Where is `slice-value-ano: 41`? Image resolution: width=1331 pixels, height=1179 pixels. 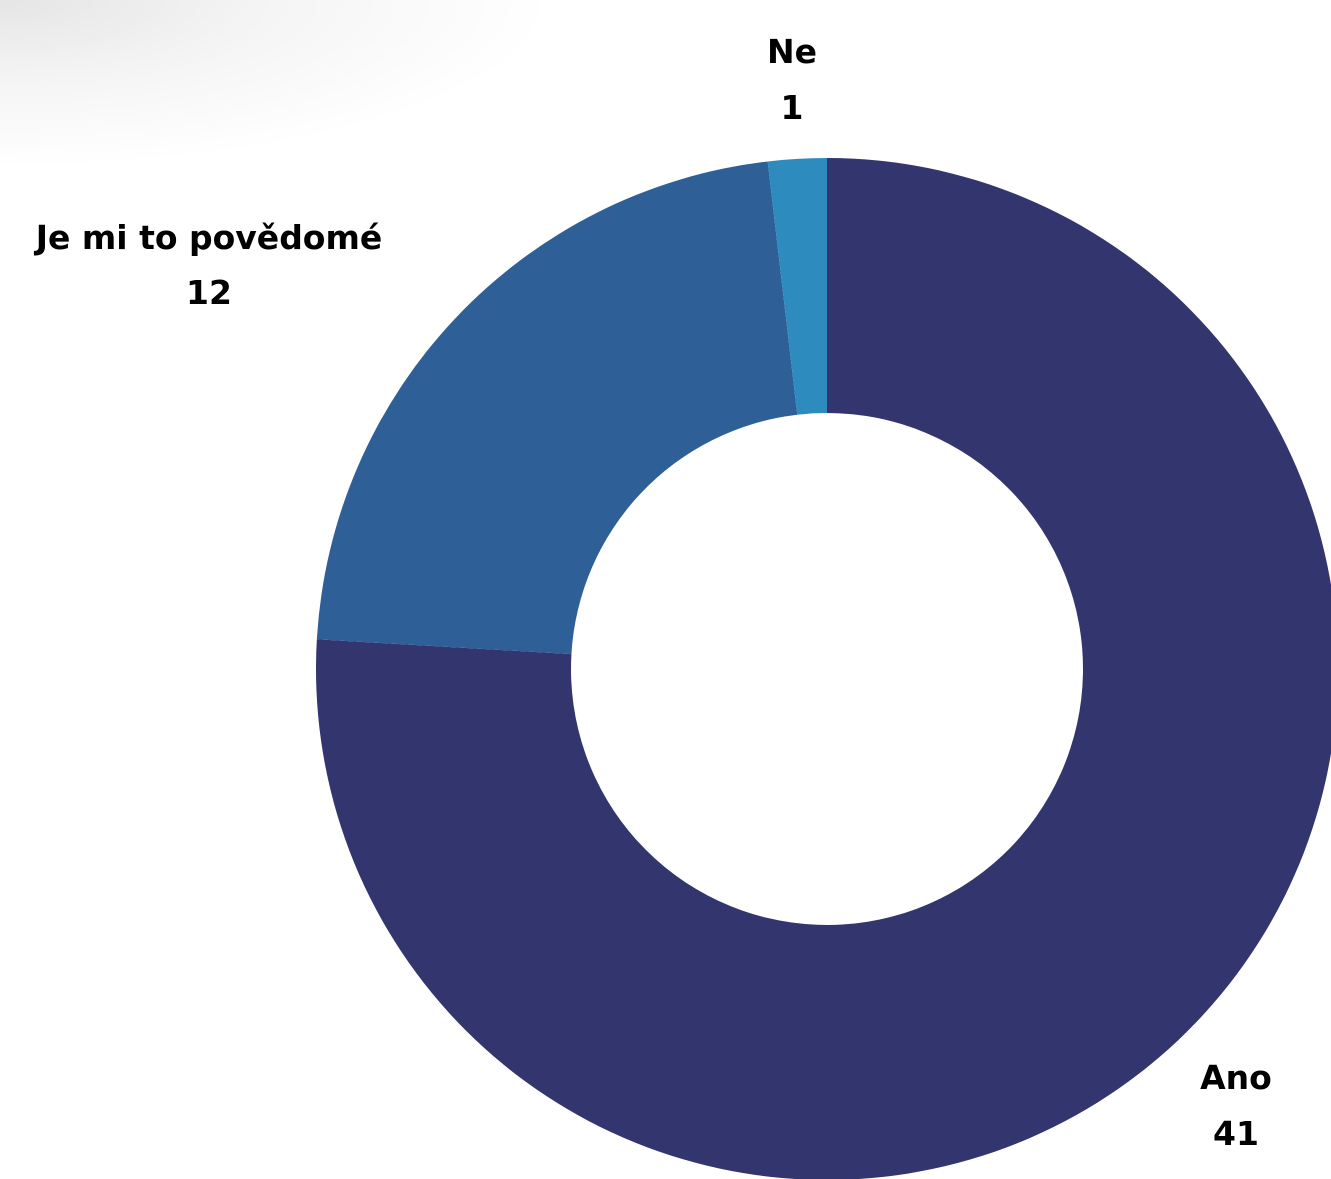
slice-value-ano: 41 is located at coordinates (1236, 1133).